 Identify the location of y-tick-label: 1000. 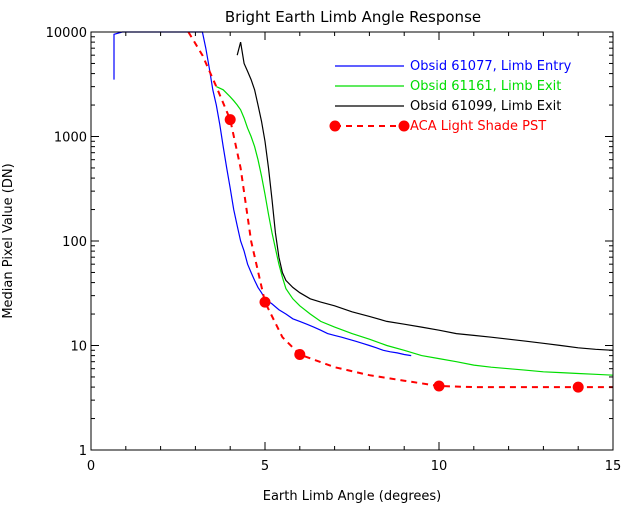
(70, 138).